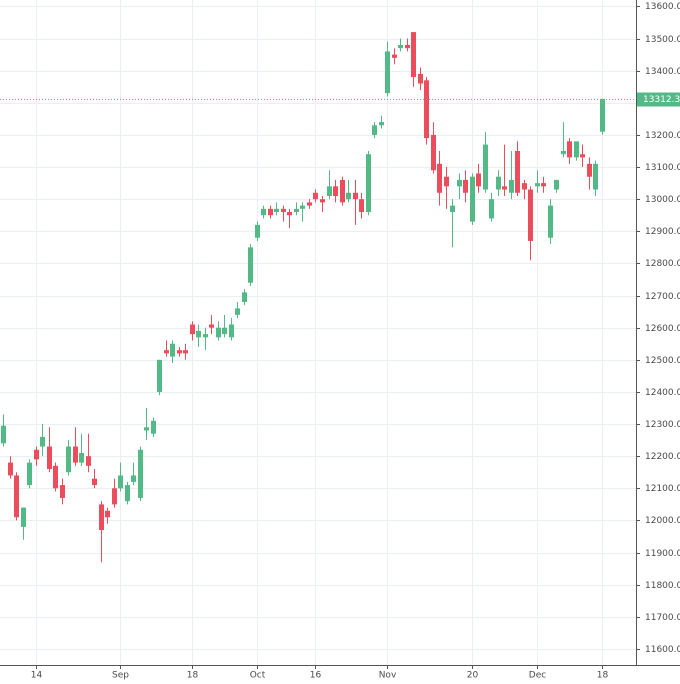 The width and height of the screenshot is (680, 684). Describe the element at coordinates (258, 676) in the screenshot. I see `x-tick-label: Oct` at that location.